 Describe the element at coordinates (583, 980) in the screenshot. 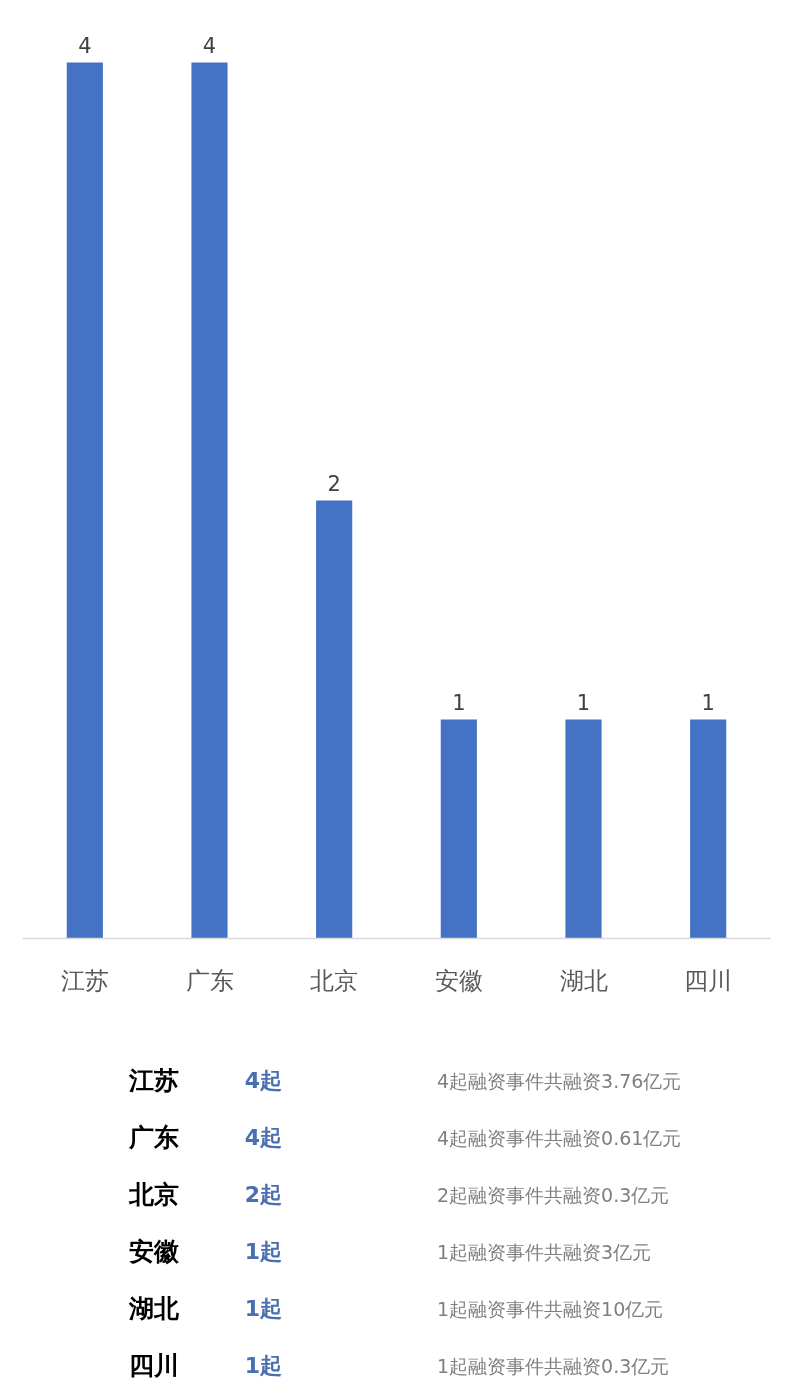

I see `x-tick-label: 湖北` at that location.